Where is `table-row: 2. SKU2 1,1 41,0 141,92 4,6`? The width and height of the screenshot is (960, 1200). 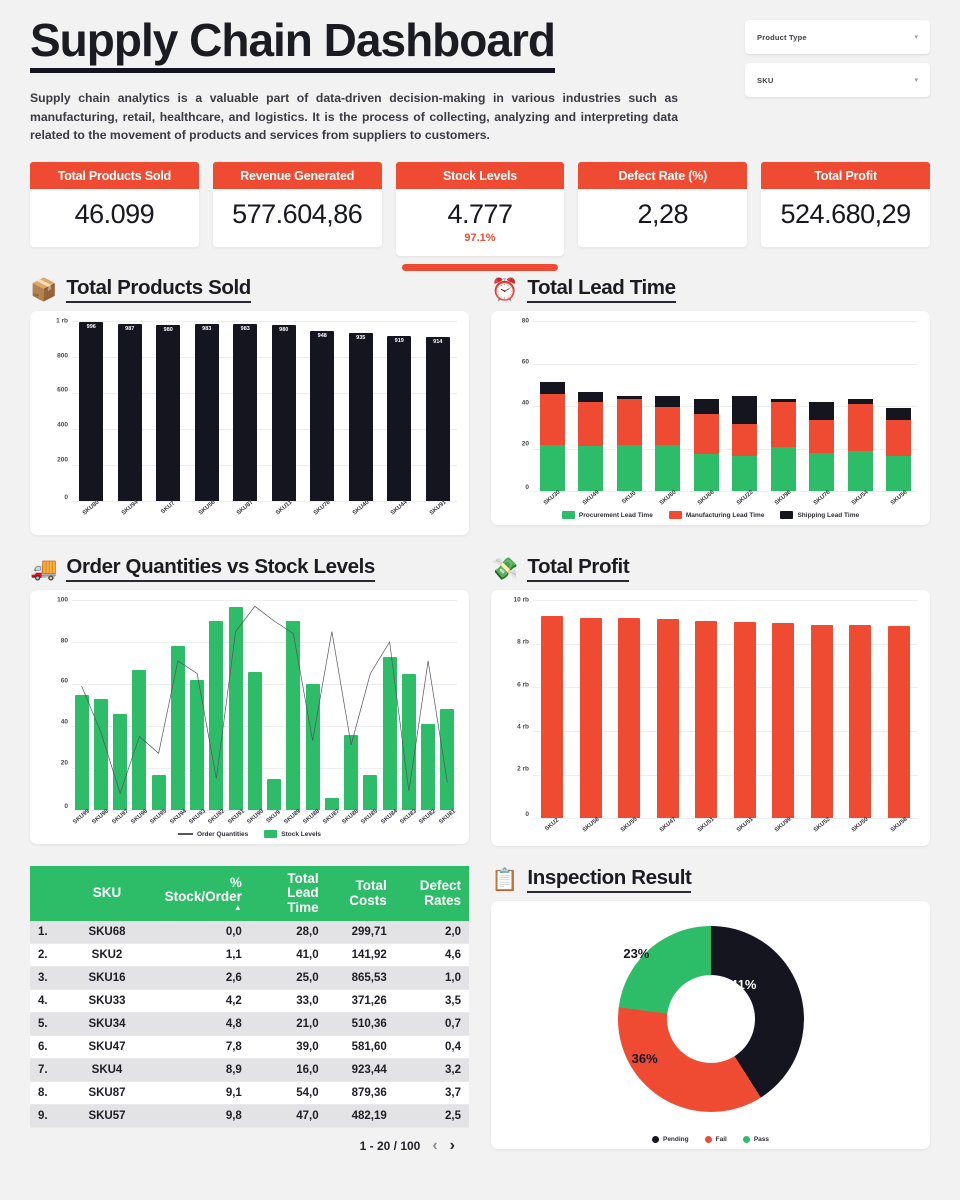 table-row: 2. SKU2 1,1 41,0 141,92 4,6 is located at coordinates (249, 955).